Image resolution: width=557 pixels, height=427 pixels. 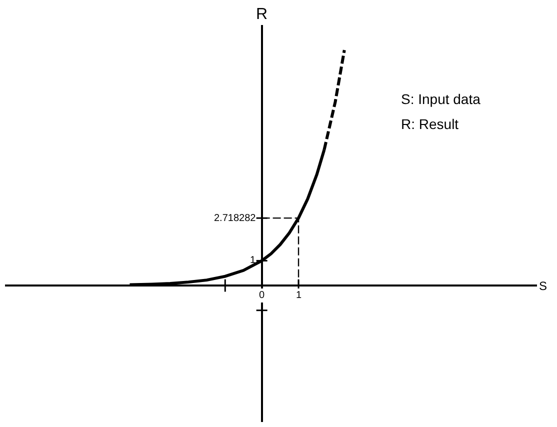 I want to click on y-tick-label: 2.718282, so click(x=235, y=218).